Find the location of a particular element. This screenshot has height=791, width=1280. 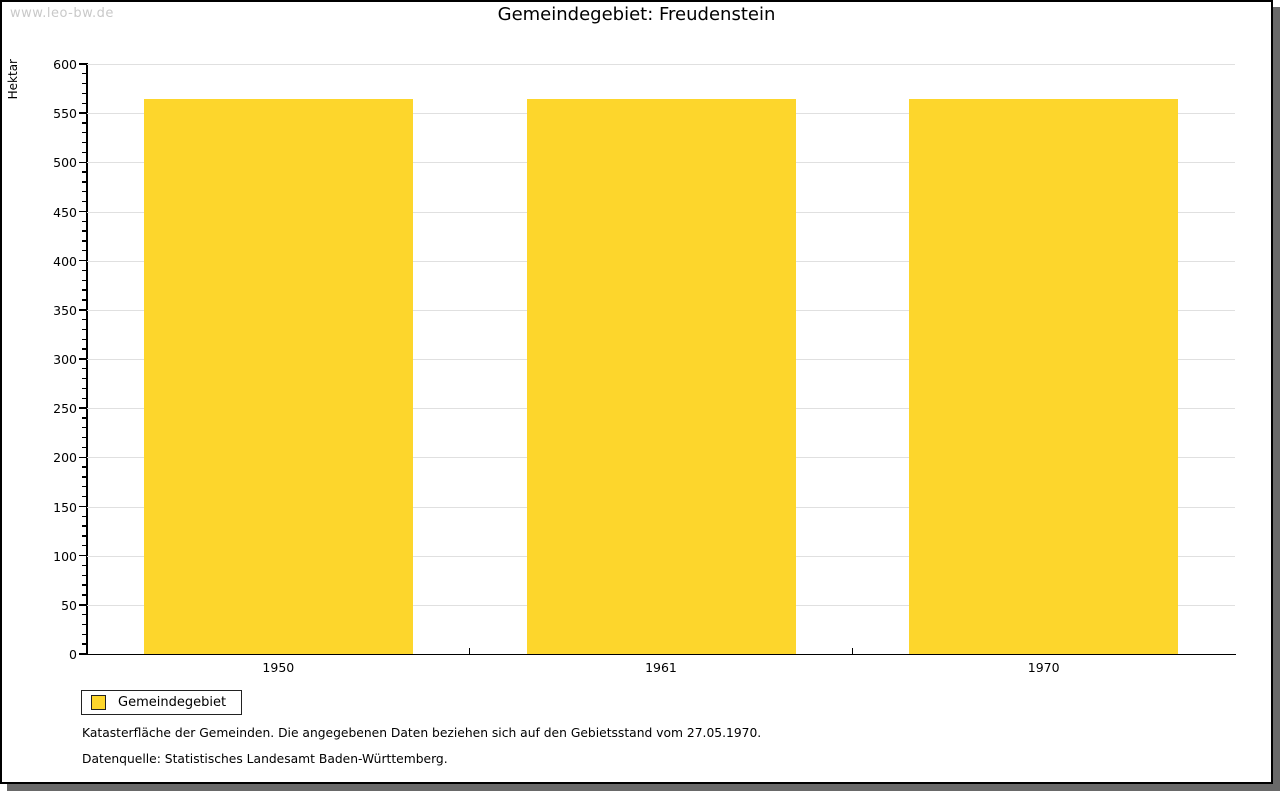

x-tick-label-1950: 1950 is located at coordinates (278, 667).